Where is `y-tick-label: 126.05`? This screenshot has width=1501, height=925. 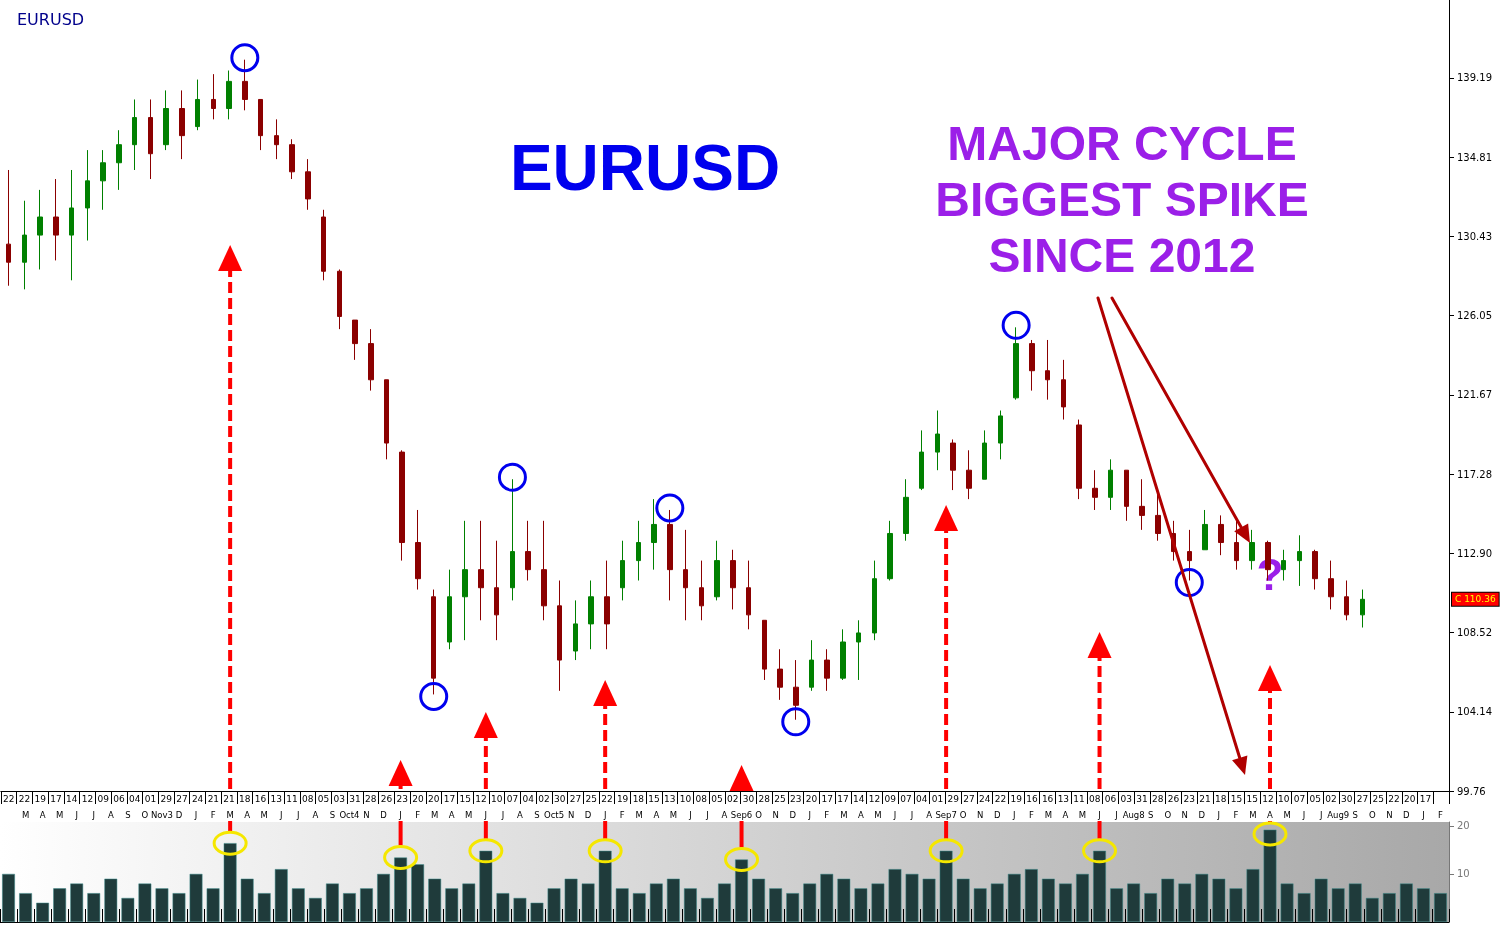
y-tick-label: 126.05 is located at coordinates (1474, 316).